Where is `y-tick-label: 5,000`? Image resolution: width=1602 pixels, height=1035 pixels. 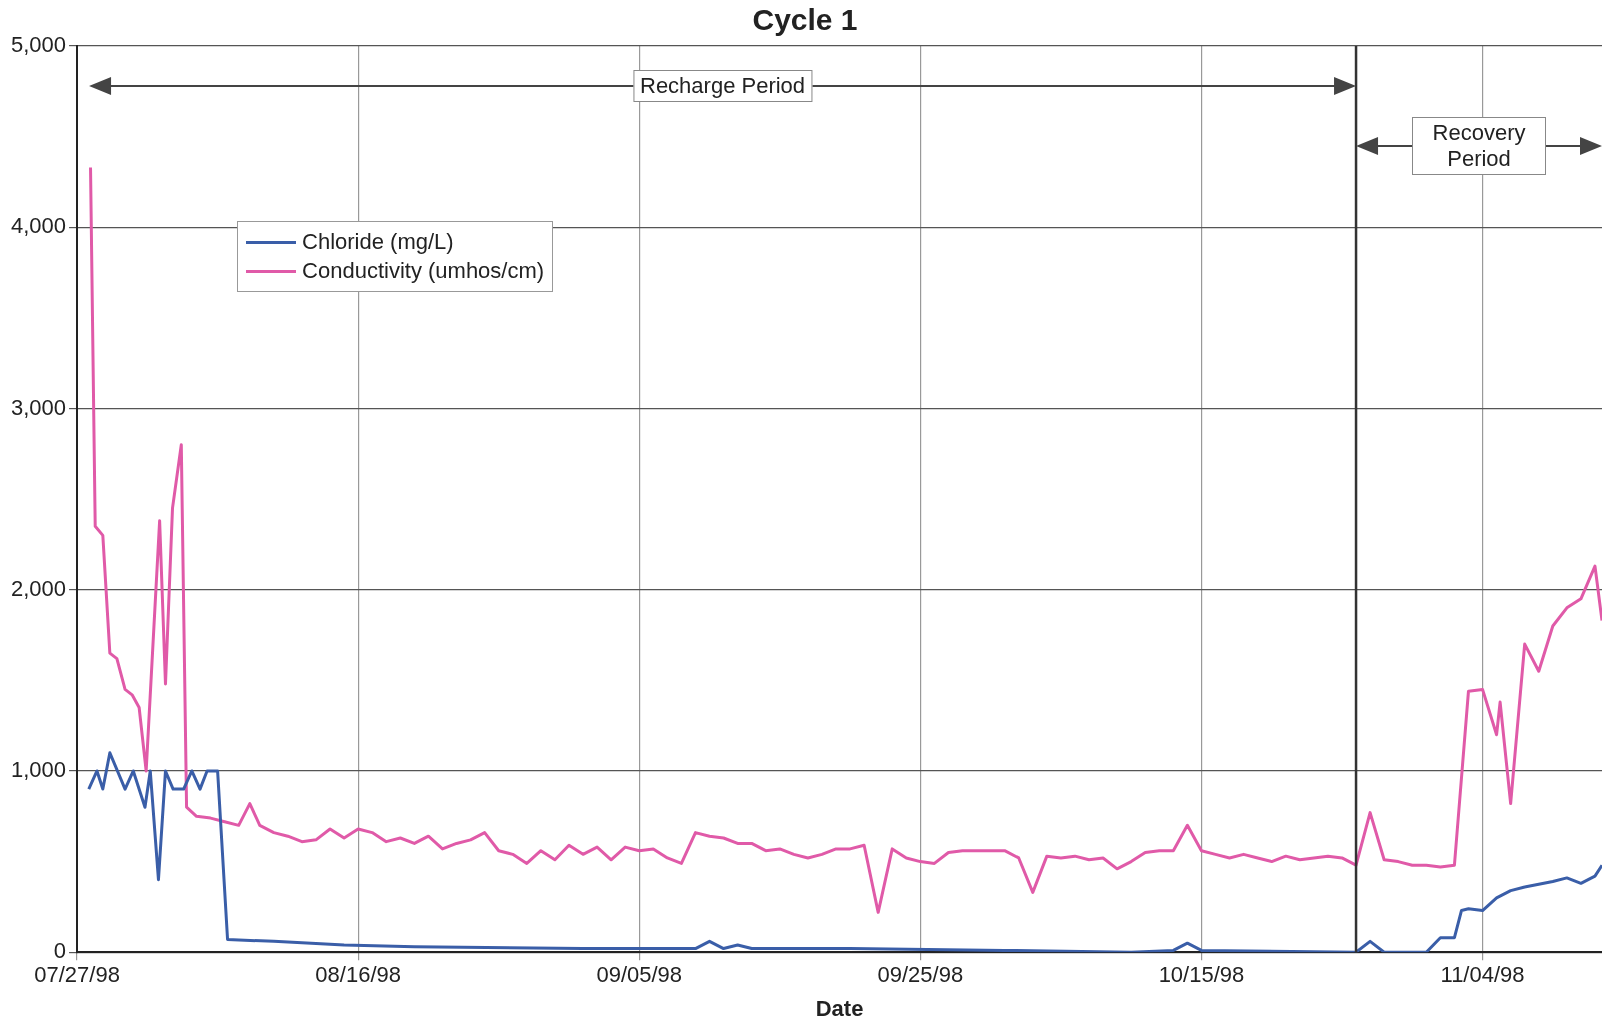 y-tick-label: 5,000 is located at coordinates (38, 45).